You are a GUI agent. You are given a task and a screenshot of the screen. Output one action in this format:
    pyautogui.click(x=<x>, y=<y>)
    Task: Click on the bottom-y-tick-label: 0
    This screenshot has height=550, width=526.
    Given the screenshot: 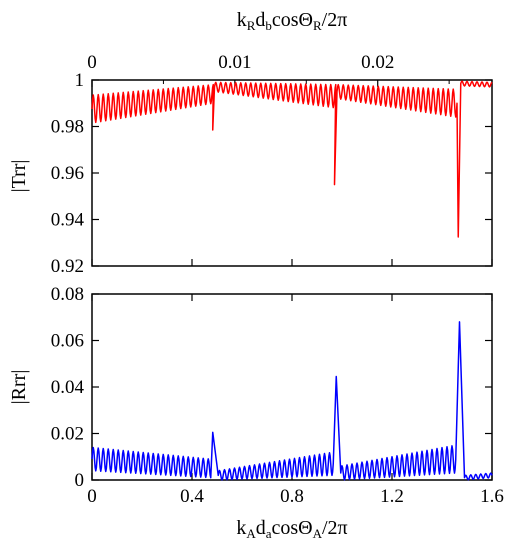 What is the action you would take?
    pyautogui.click(x=80, y=480)
    